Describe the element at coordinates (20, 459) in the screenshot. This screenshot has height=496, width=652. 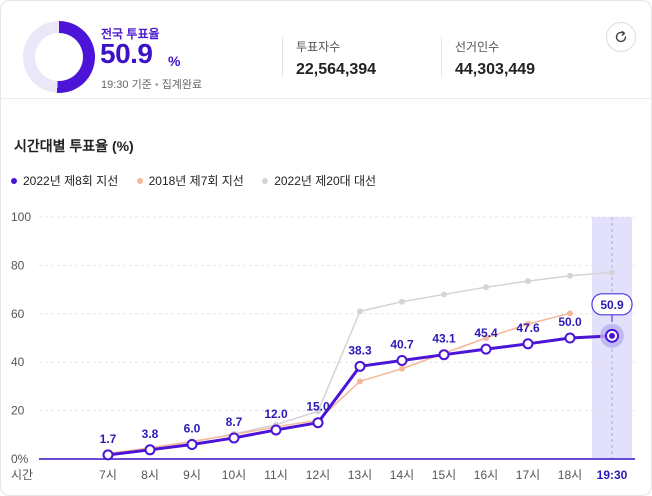
I see `y-tick-label: 0%` at that location.